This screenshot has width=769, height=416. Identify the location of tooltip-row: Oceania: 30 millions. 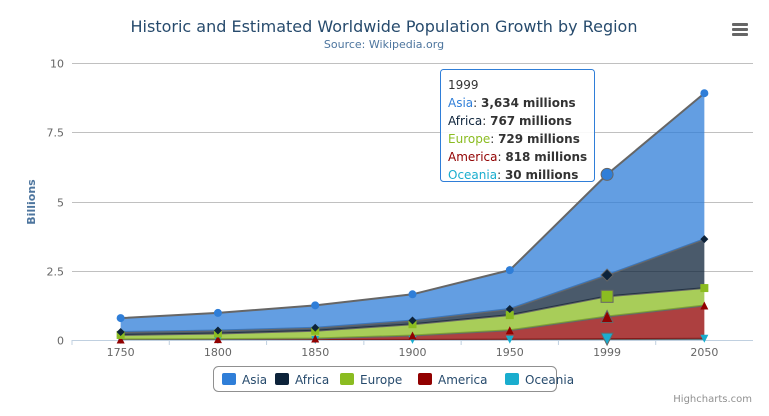
(513, 175).